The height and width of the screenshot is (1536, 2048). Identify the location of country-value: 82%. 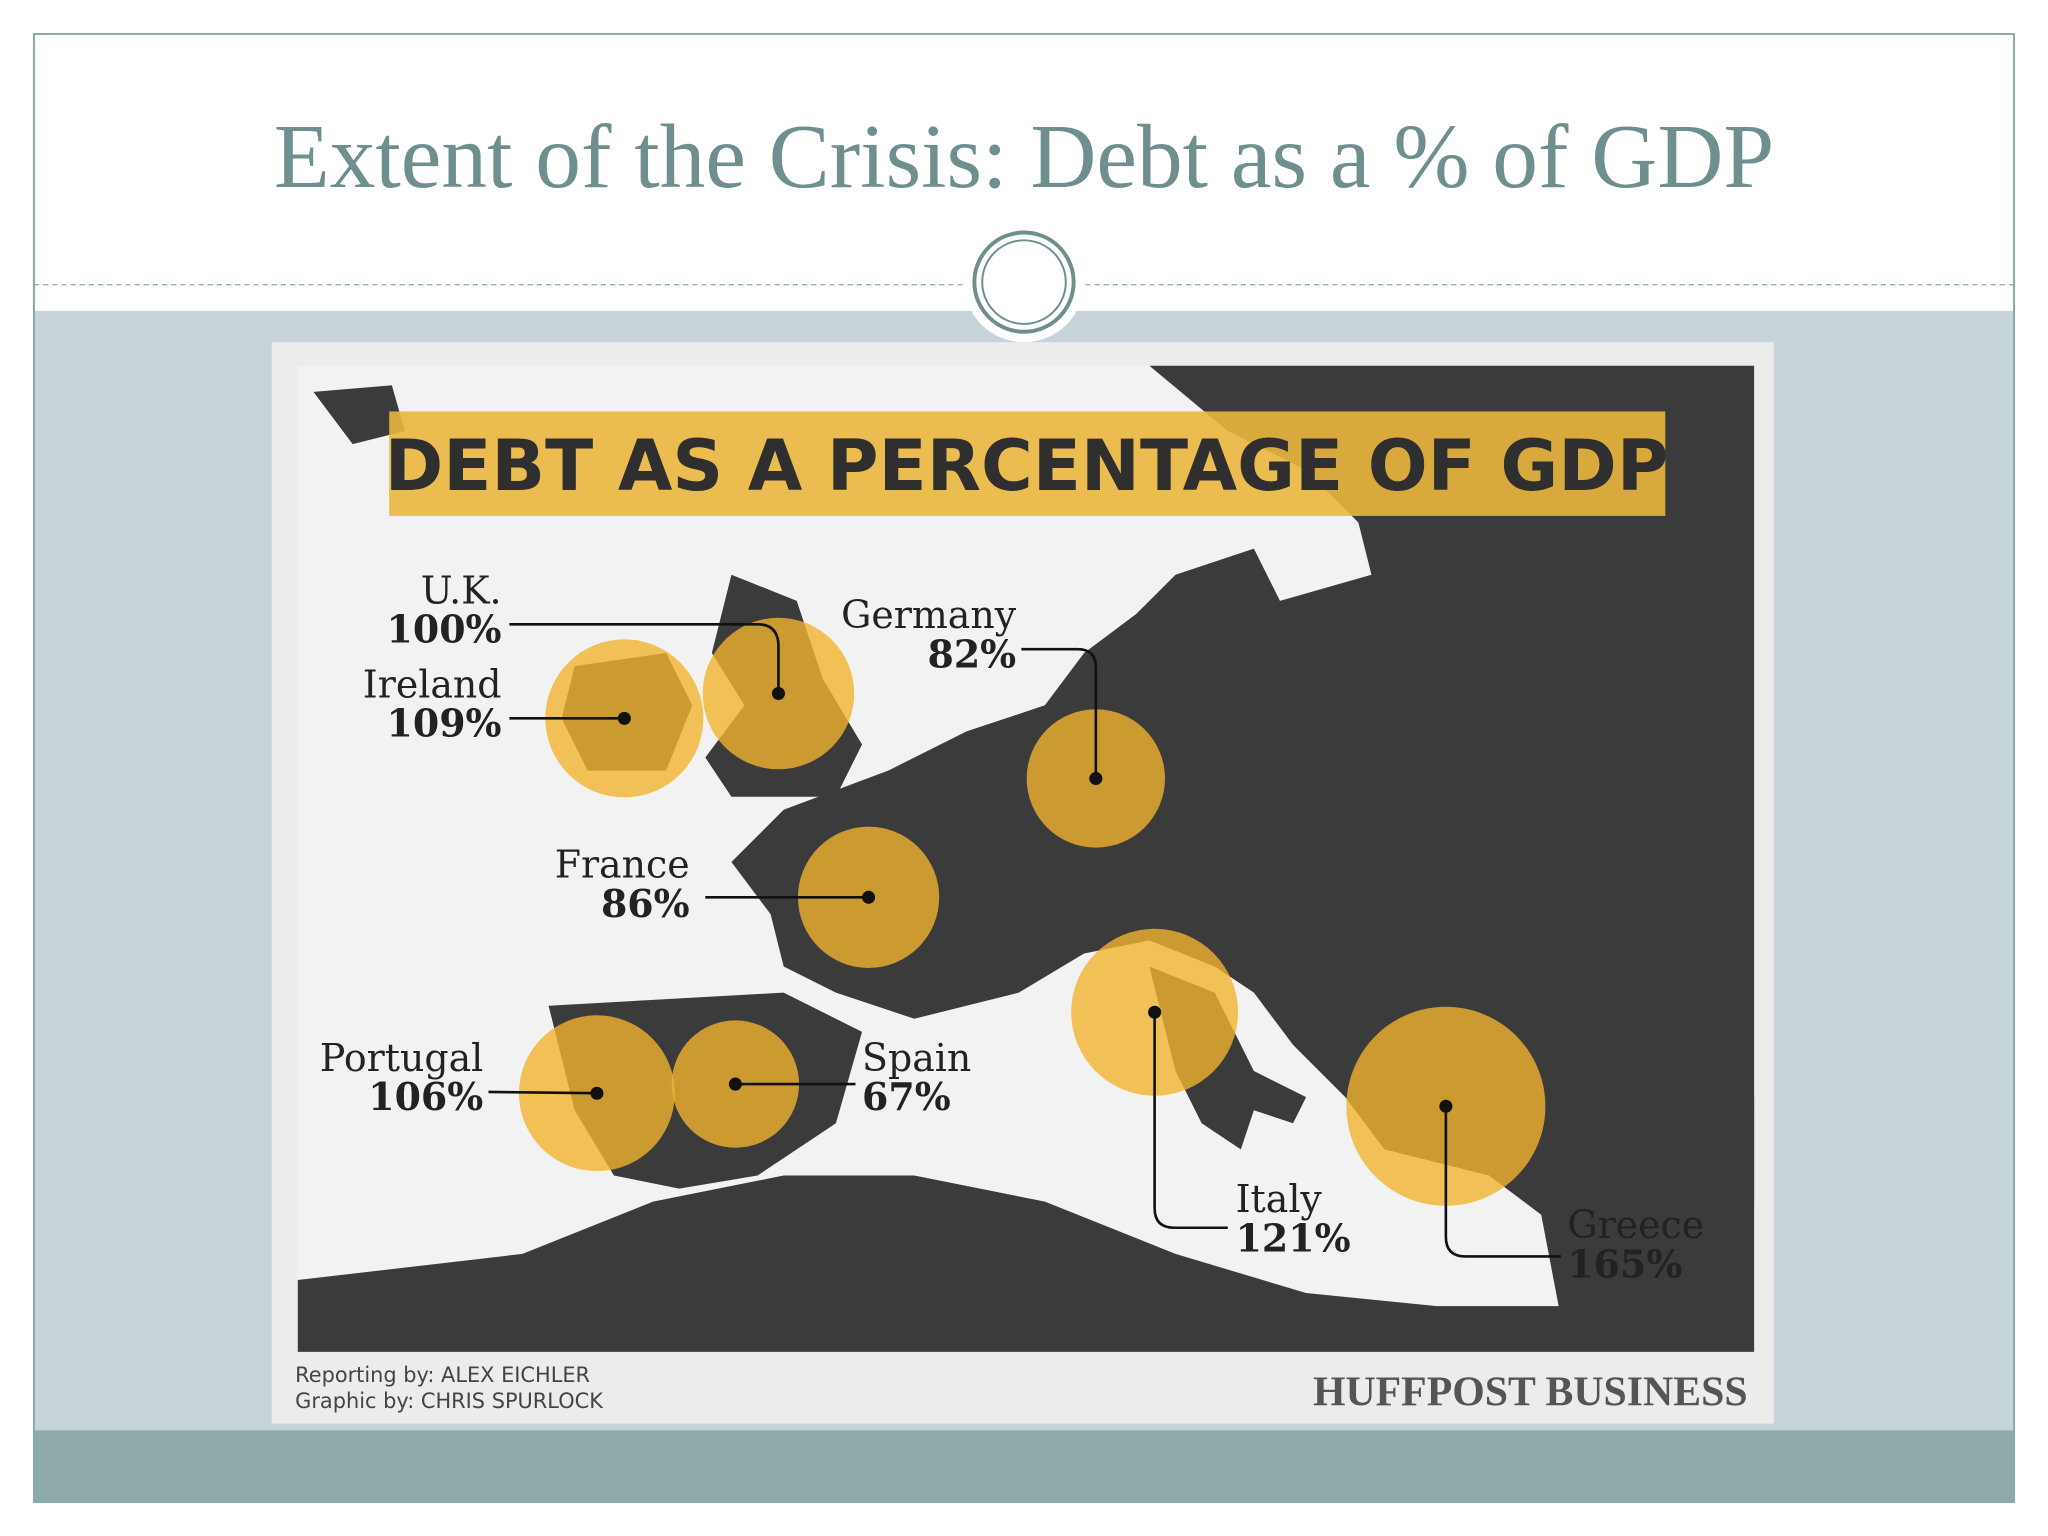
(971, 653).